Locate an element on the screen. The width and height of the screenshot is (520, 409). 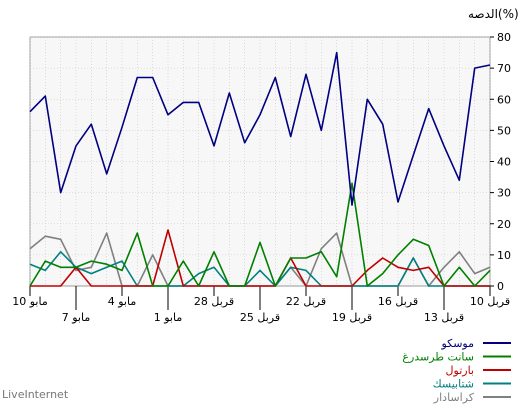
x-tick-label: 4 مابو is located at coordinates (122, 301).